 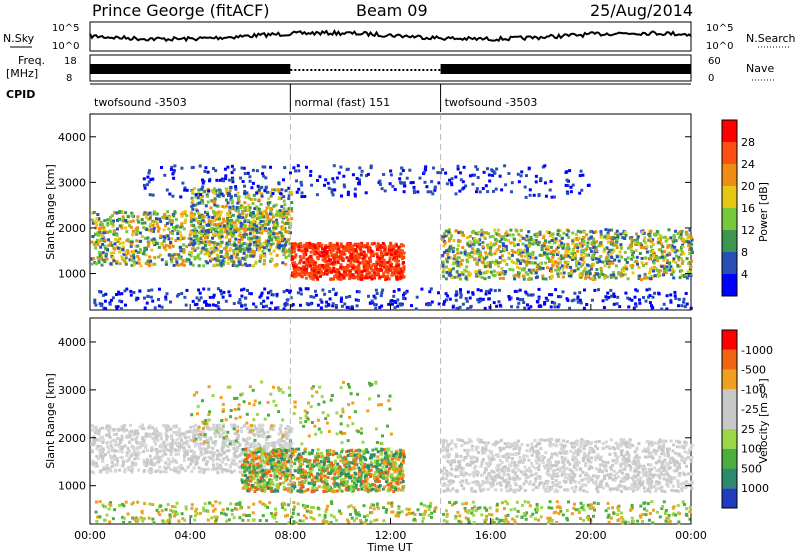 I want to click on nsky-top-tick: 10^5, so click(x=65, y=28).